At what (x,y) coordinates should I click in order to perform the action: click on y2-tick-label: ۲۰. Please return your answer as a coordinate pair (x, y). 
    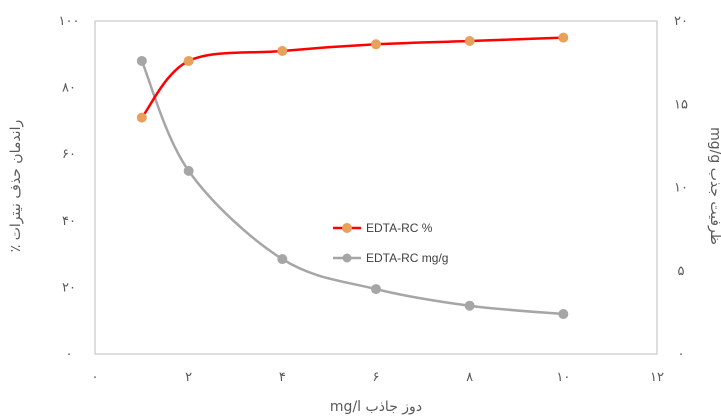
    Looking at the image, I should click on (681, 21).